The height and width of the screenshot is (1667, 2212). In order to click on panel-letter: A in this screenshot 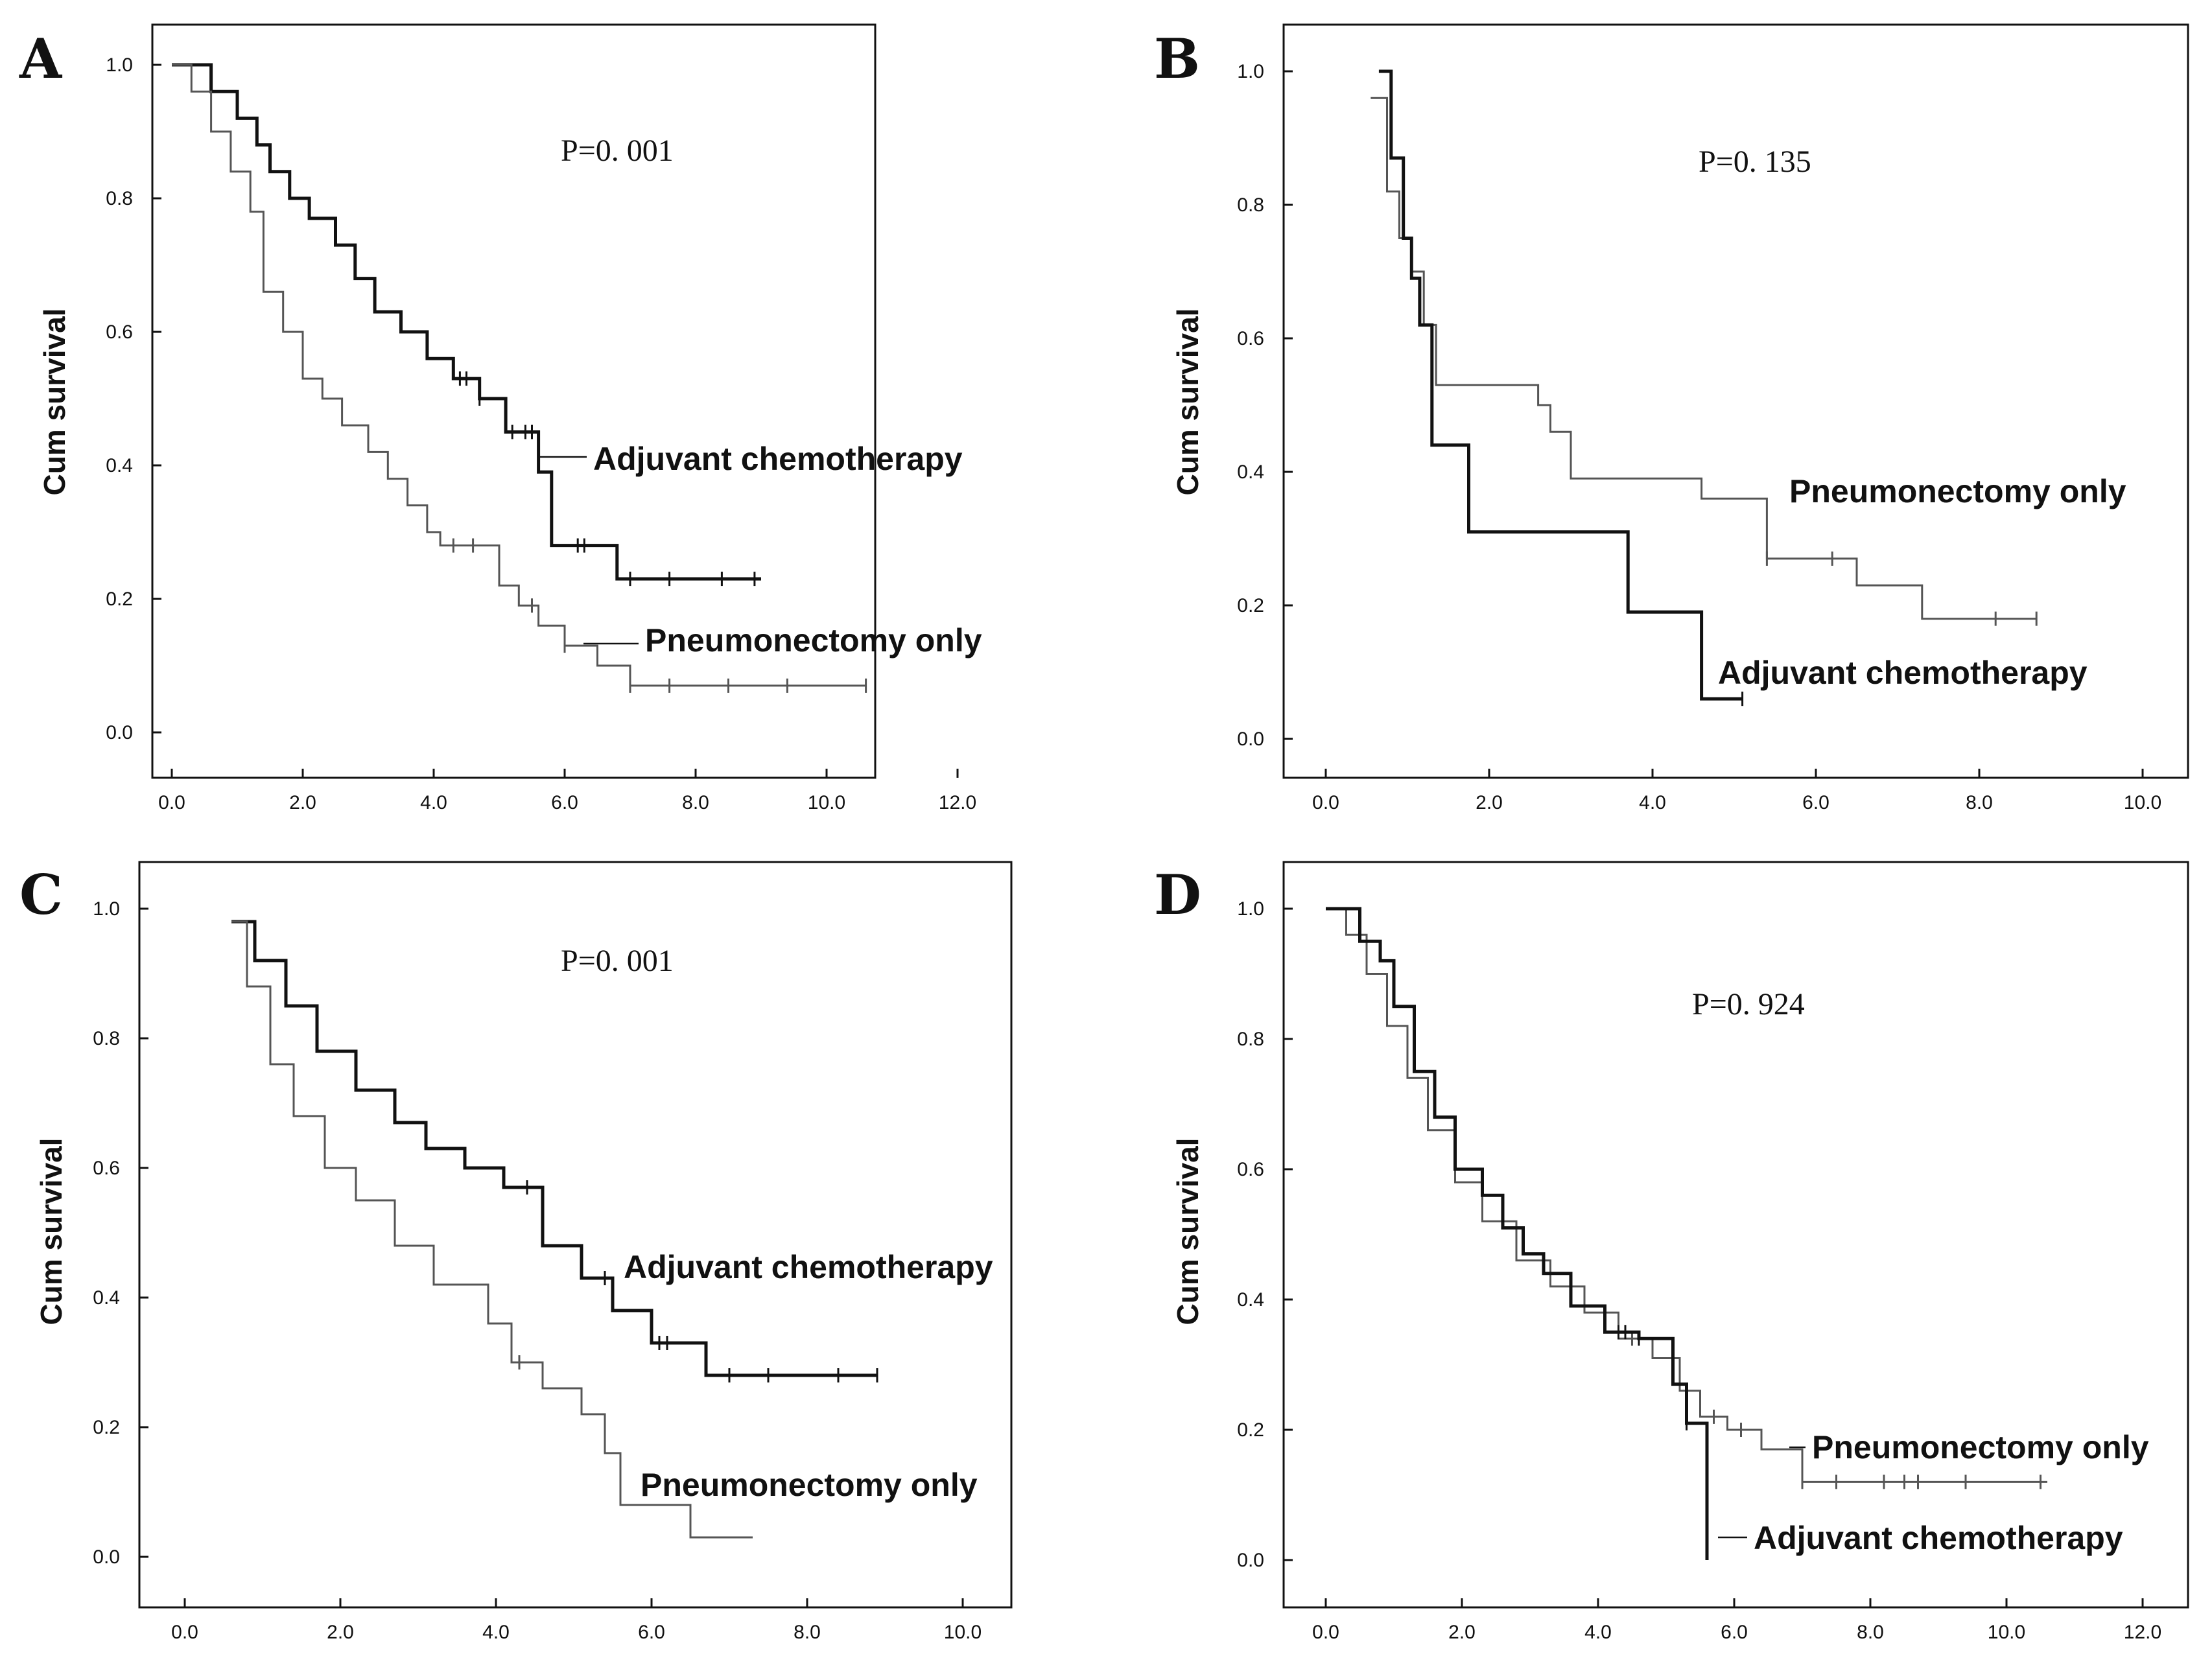, I will do `click(41, 59)`.